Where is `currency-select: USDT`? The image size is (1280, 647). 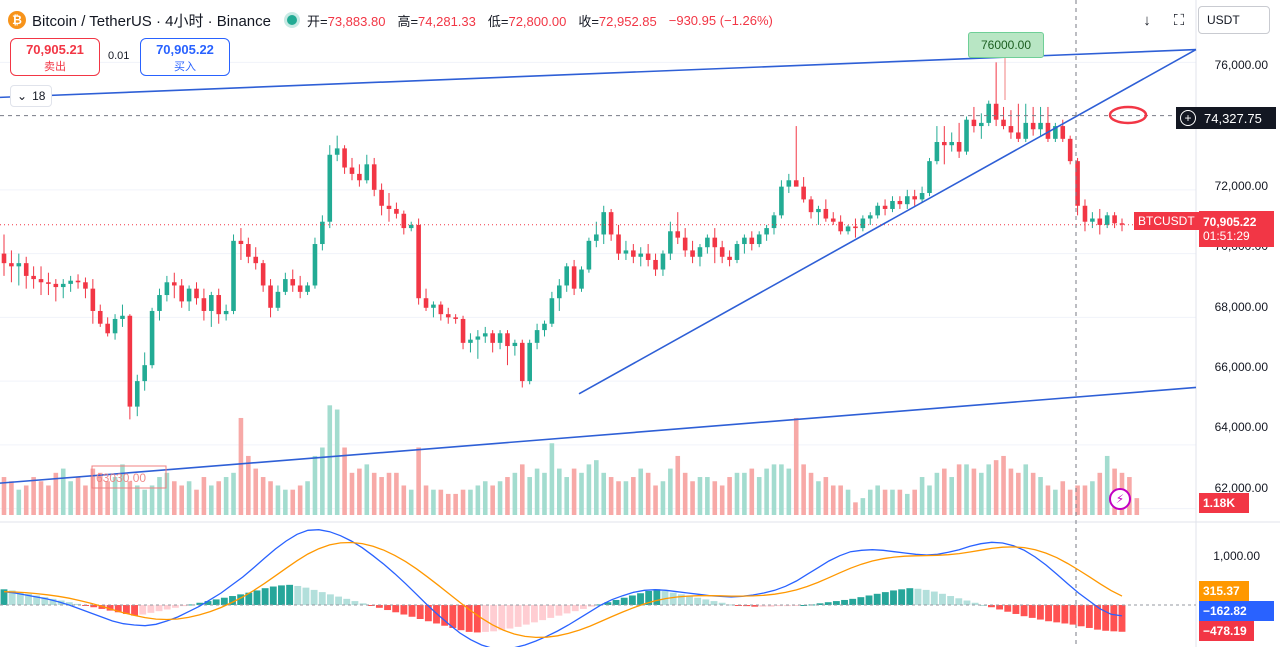 currency-select: USDT is located at coordinates (1234, 20).